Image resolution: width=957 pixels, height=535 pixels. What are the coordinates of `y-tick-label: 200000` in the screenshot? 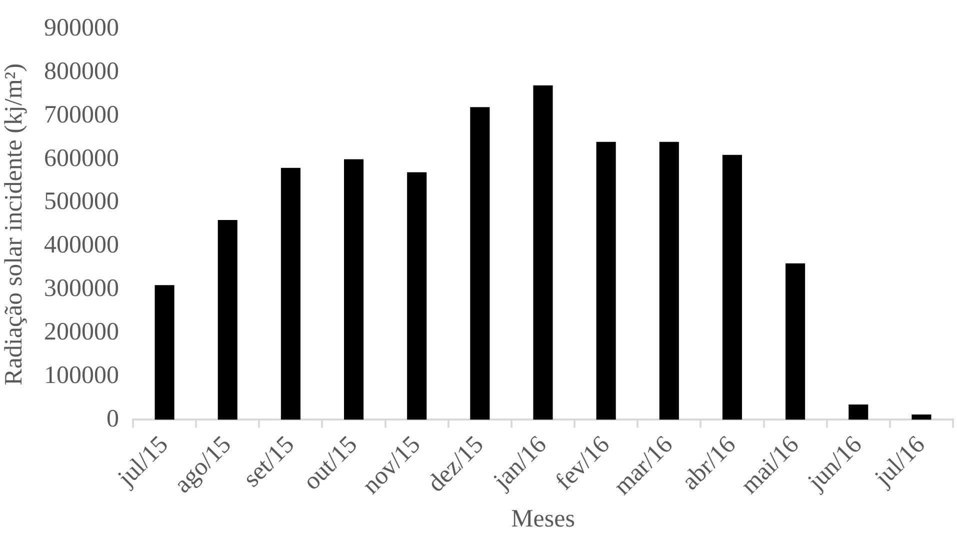 It's located at (81, 332).